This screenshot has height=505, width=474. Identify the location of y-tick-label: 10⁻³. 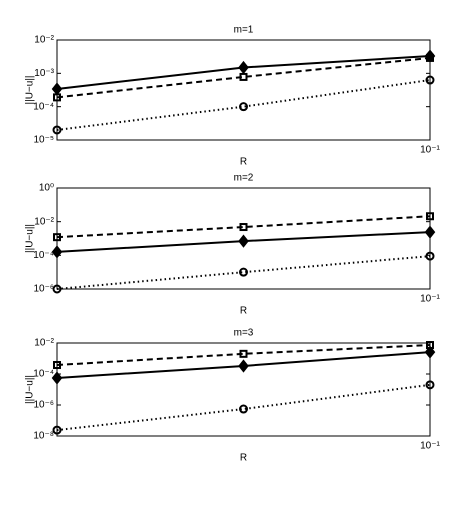
(44, 73).